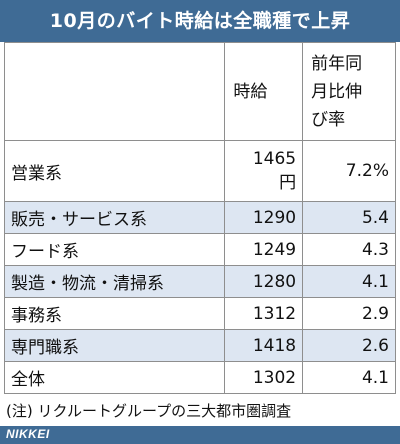  Describe the element at coordinates (200, 21) in the screenshot. I see `page-title: 10月のバイト時給は全職種で上昇` at that location.